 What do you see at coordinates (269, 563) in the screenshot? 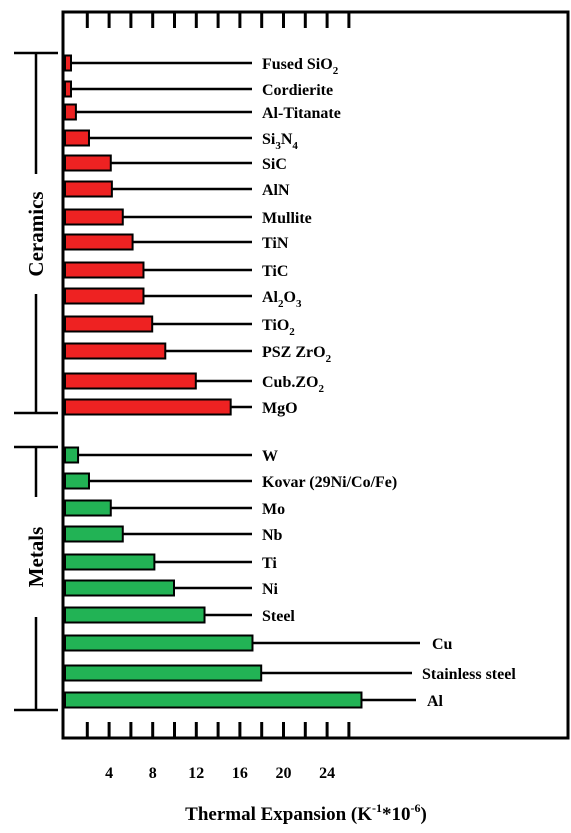
I see `metal-bar-label: Ti` at bounding box center [269, 563].